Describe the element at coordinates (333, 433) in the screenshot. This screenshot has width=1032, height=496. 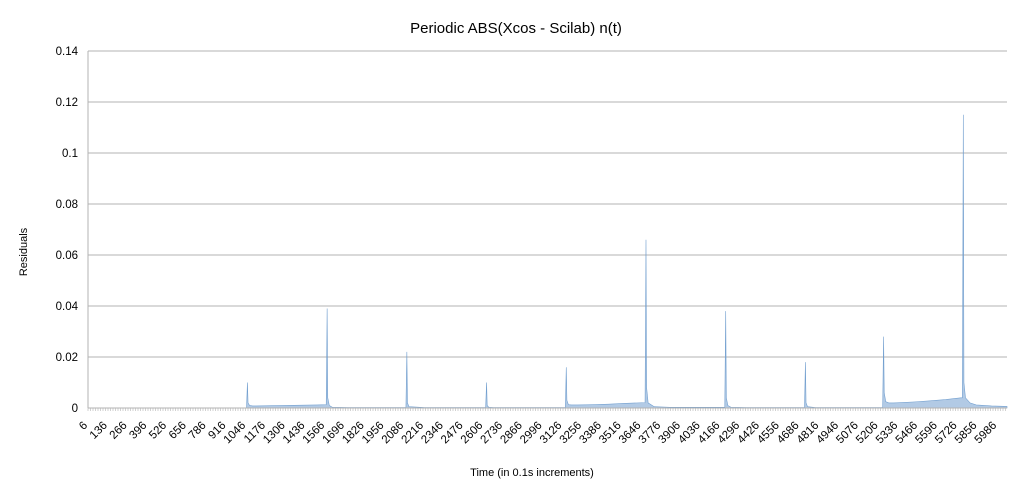
I see `x-tick-label: 1696` at that location.